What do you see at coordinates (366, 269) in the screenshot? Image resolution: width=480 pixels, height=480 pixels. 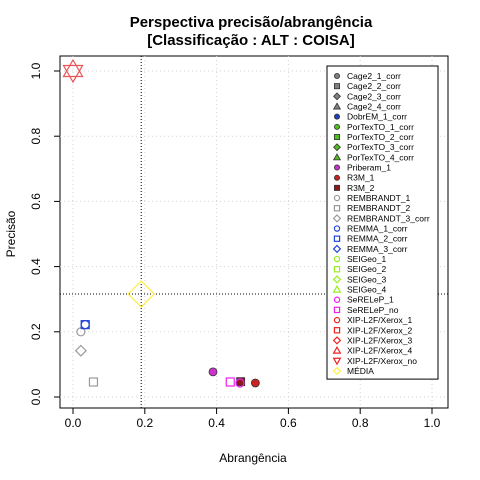 I see `legend-label: SEIGeo_2` at bounding box center [366, 269].